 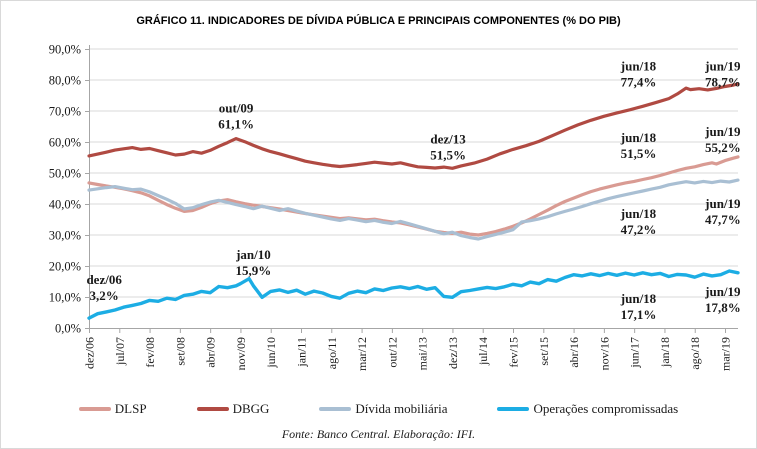 I want to click on legend-swatch-compromissadas, so click(x=513, y=409).